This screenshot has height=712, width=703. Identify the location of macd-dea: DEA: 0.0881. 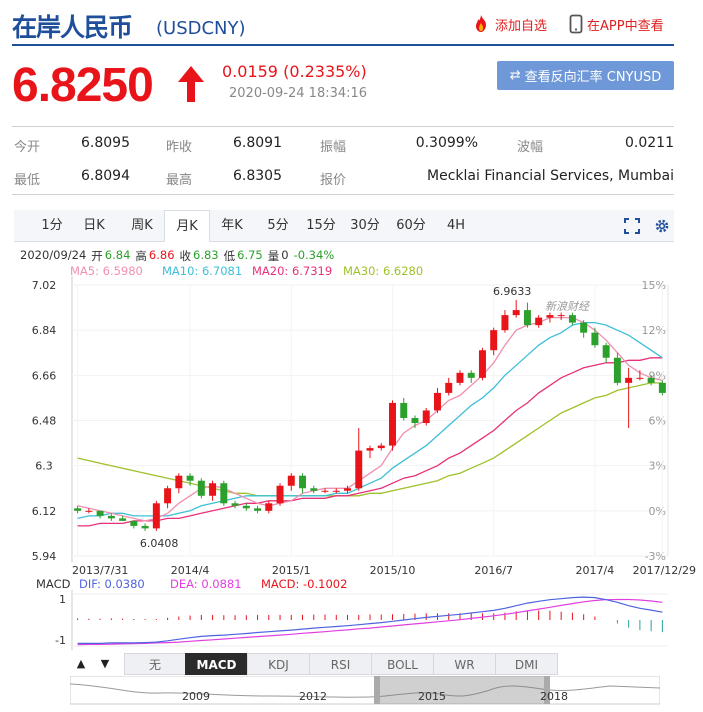
(206, 584).